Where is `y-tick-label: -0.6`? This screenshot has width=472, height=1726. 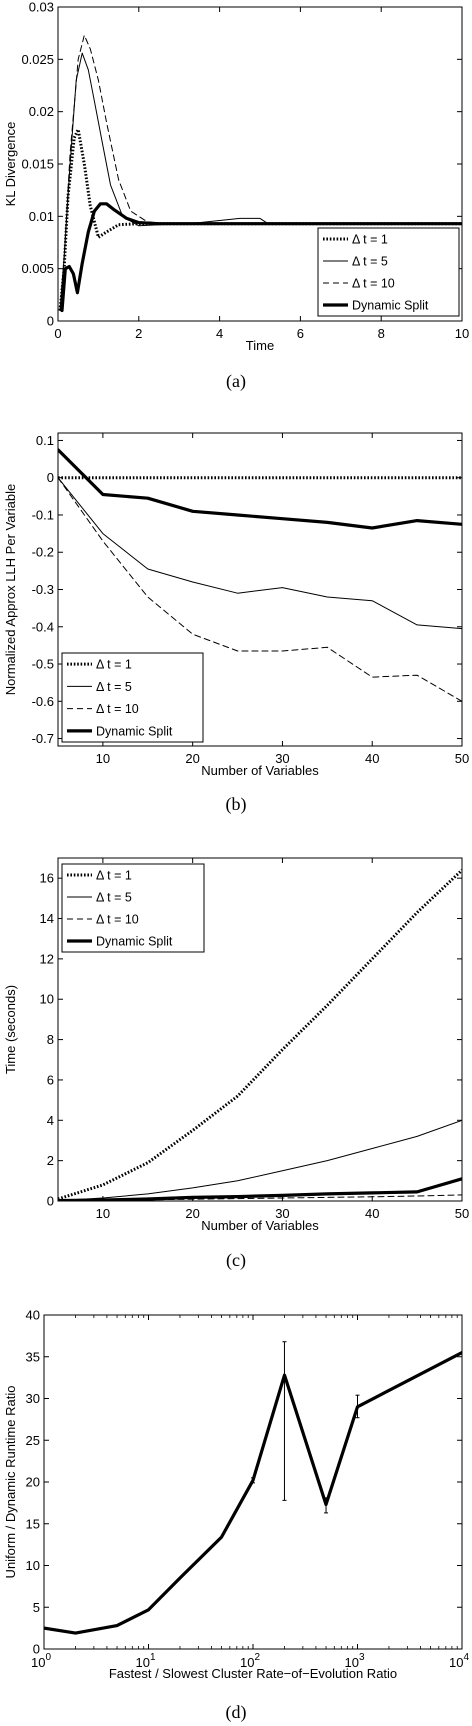 y-tick-label: -0.6 is located at coordinates (43, 701).